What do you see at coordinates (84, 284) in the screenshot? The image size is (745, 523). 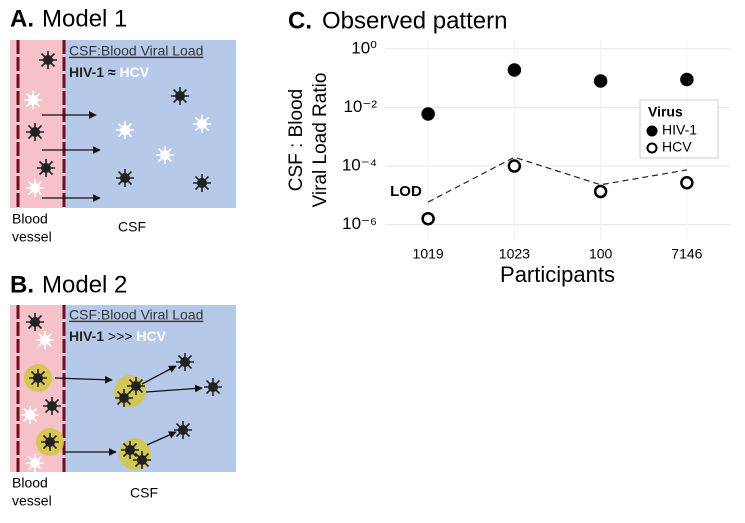 I see `panel-title: Model 2` at bounding box center [84, 284].